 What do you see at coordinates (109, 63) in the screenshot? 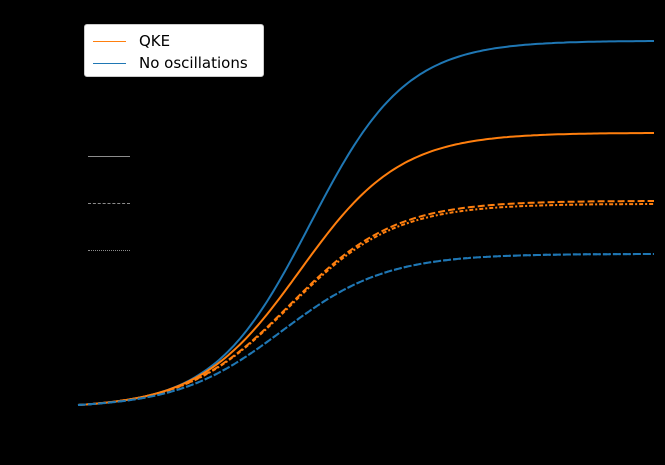
I see `blue-line-swatch` at bounding box center [109, 63].